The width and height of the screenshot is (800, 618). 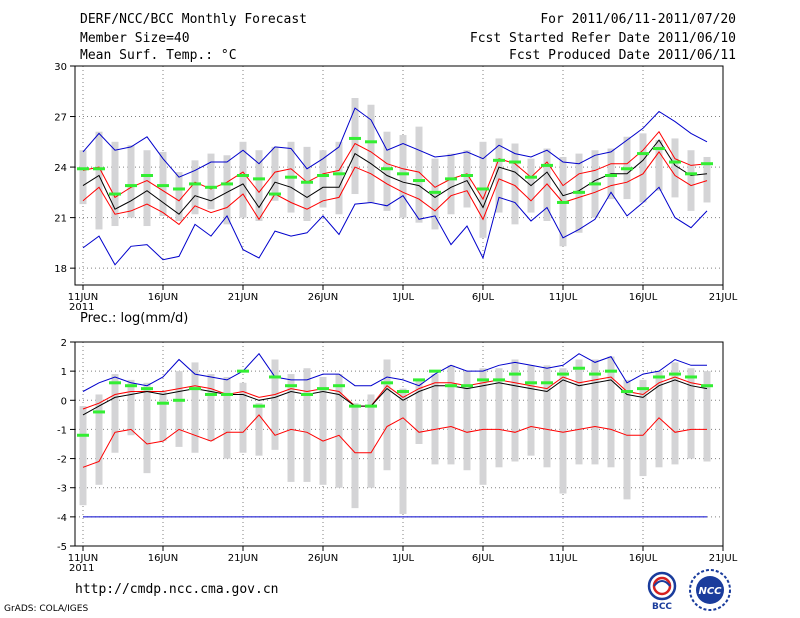 What do you see at coordinates (60, 67) in the screenshot?
I see `y-tick-label: 30` at bounding box center [60, 67].